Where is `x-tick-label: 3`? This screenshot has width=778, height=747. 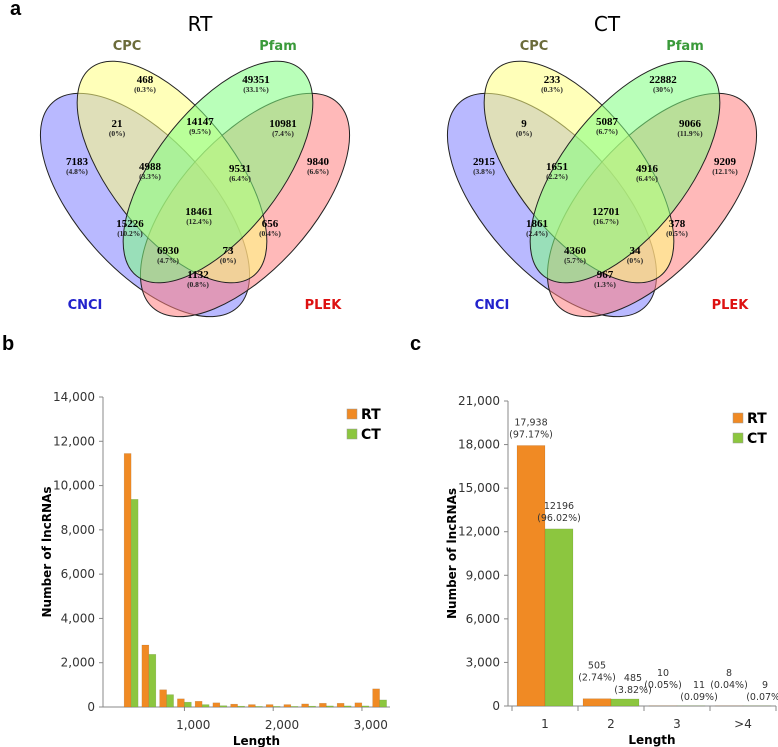 x-tick-label: 3 is located at coordinates (677, 724).